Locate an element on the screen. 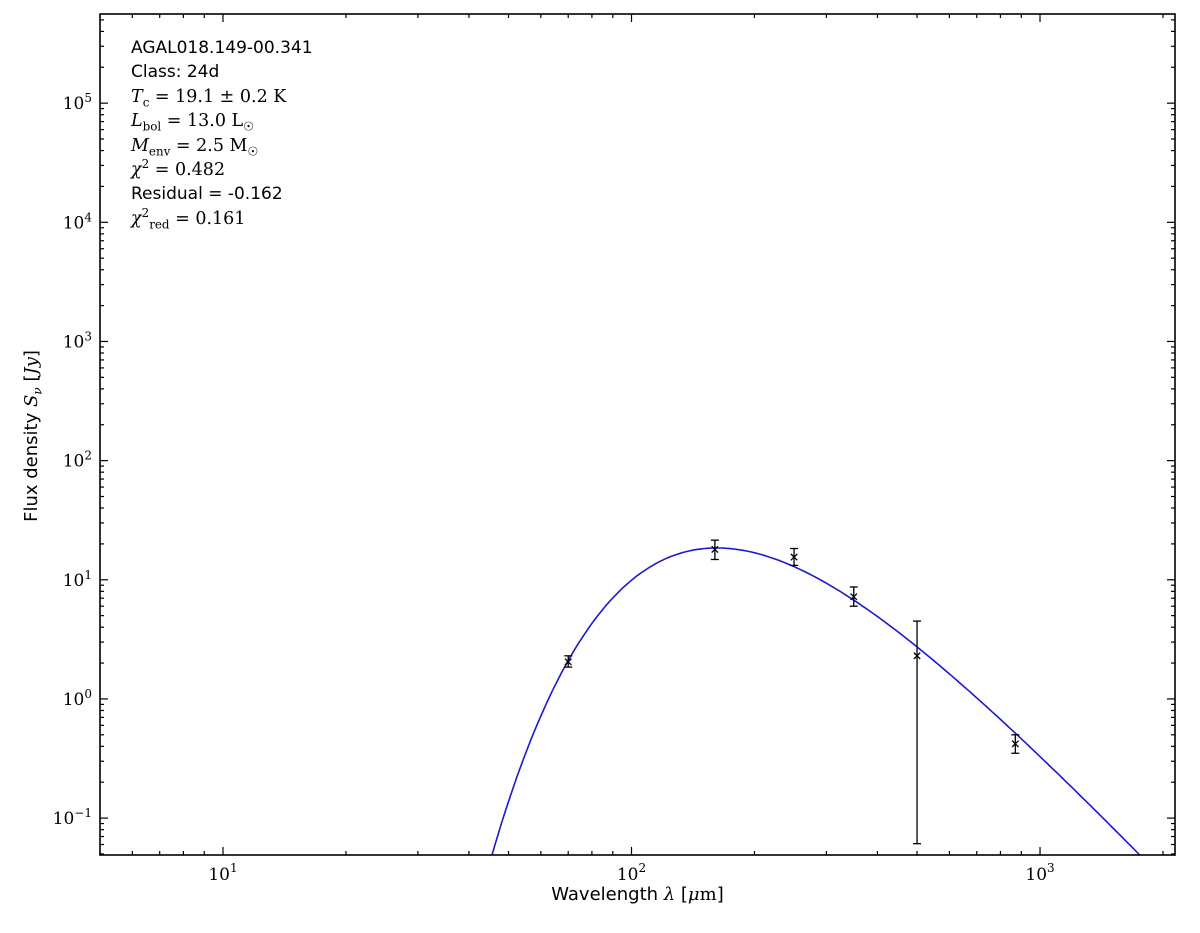  data-point-870um is located at coordinates (1015, 744).